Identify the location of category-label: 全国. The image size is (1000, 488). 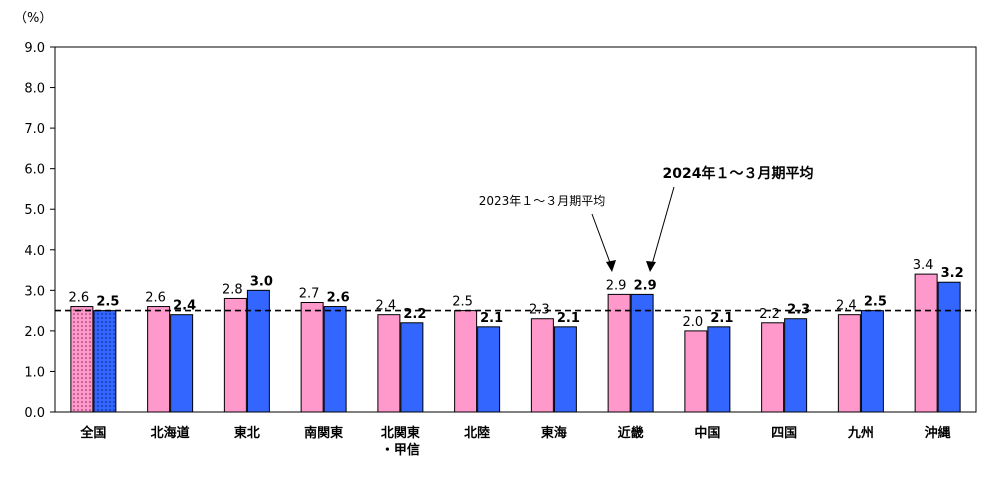
(92, 433).